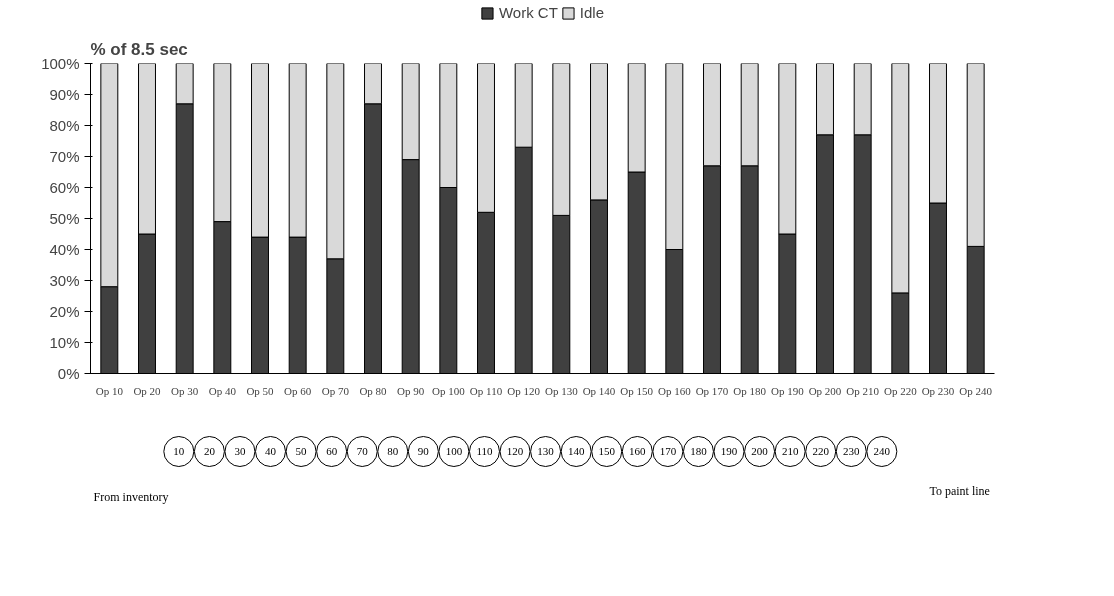 The image size is (1114, 596). Describe the element at coordinates (852, 451) in the screenshot. I see `text: 230` at that location.